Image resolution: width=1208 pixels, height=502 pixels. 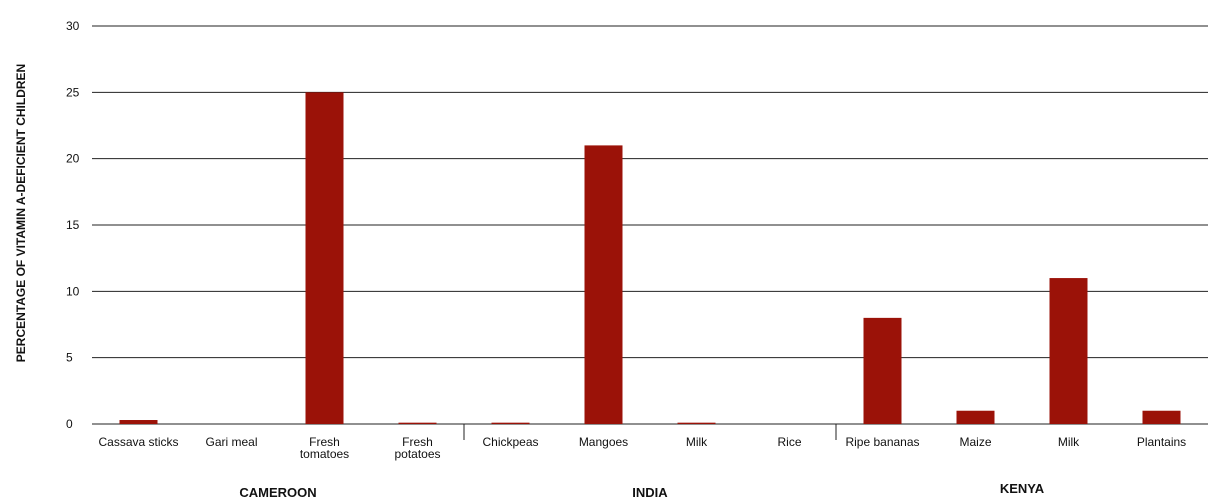 What do you see at coordinates (882, 442) in the screenshot?
I see `category-label: Ripe bananas` at bounding box center [882, 442].